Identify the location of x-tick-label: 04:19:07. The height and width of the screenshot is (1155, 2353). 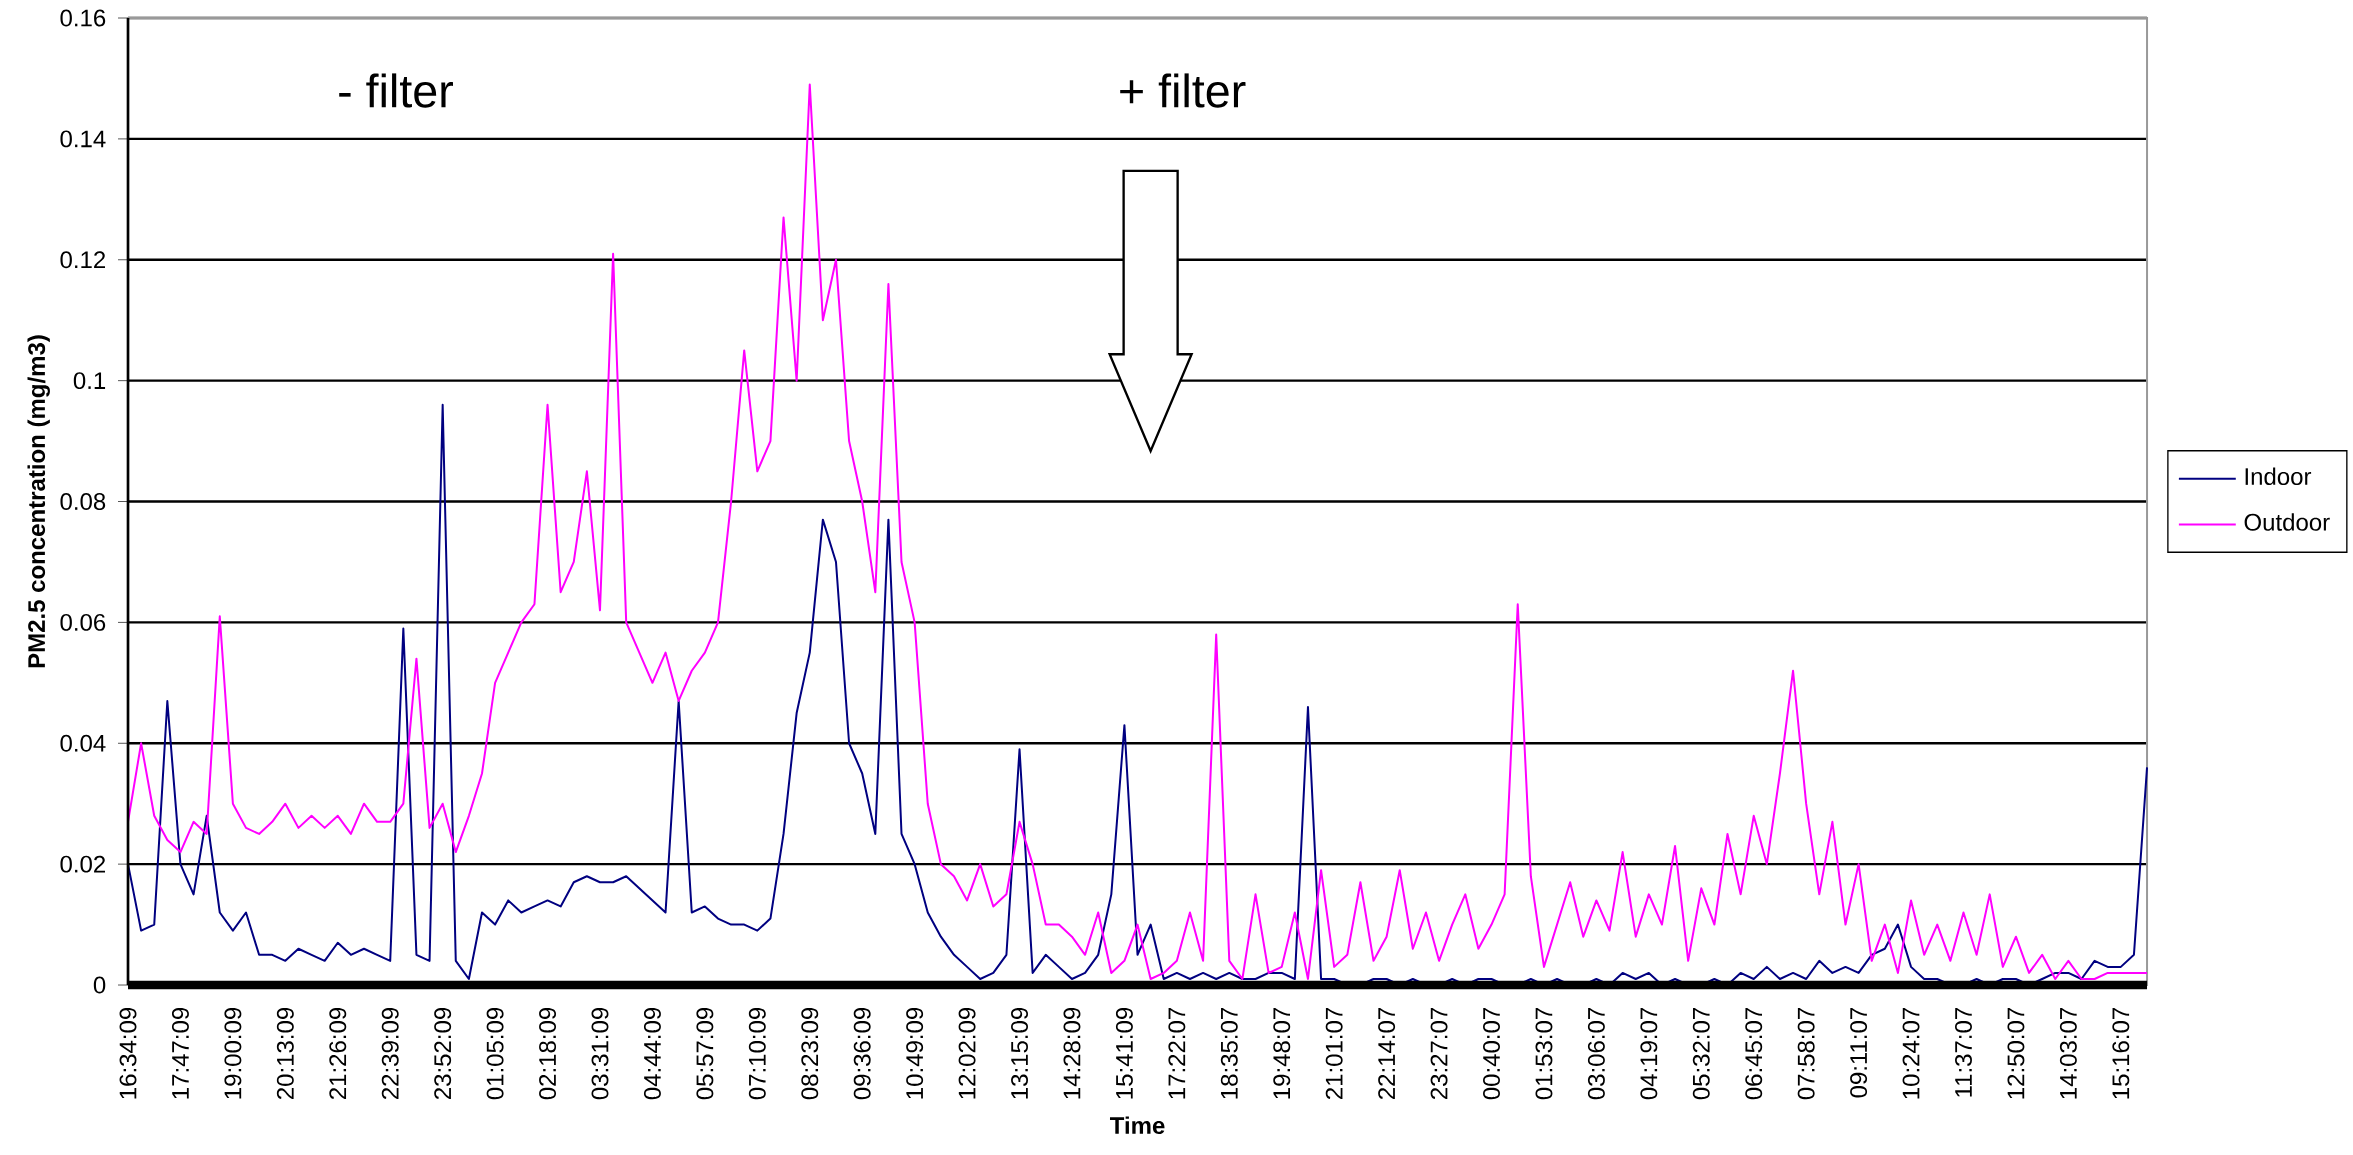
(1649, 1054).